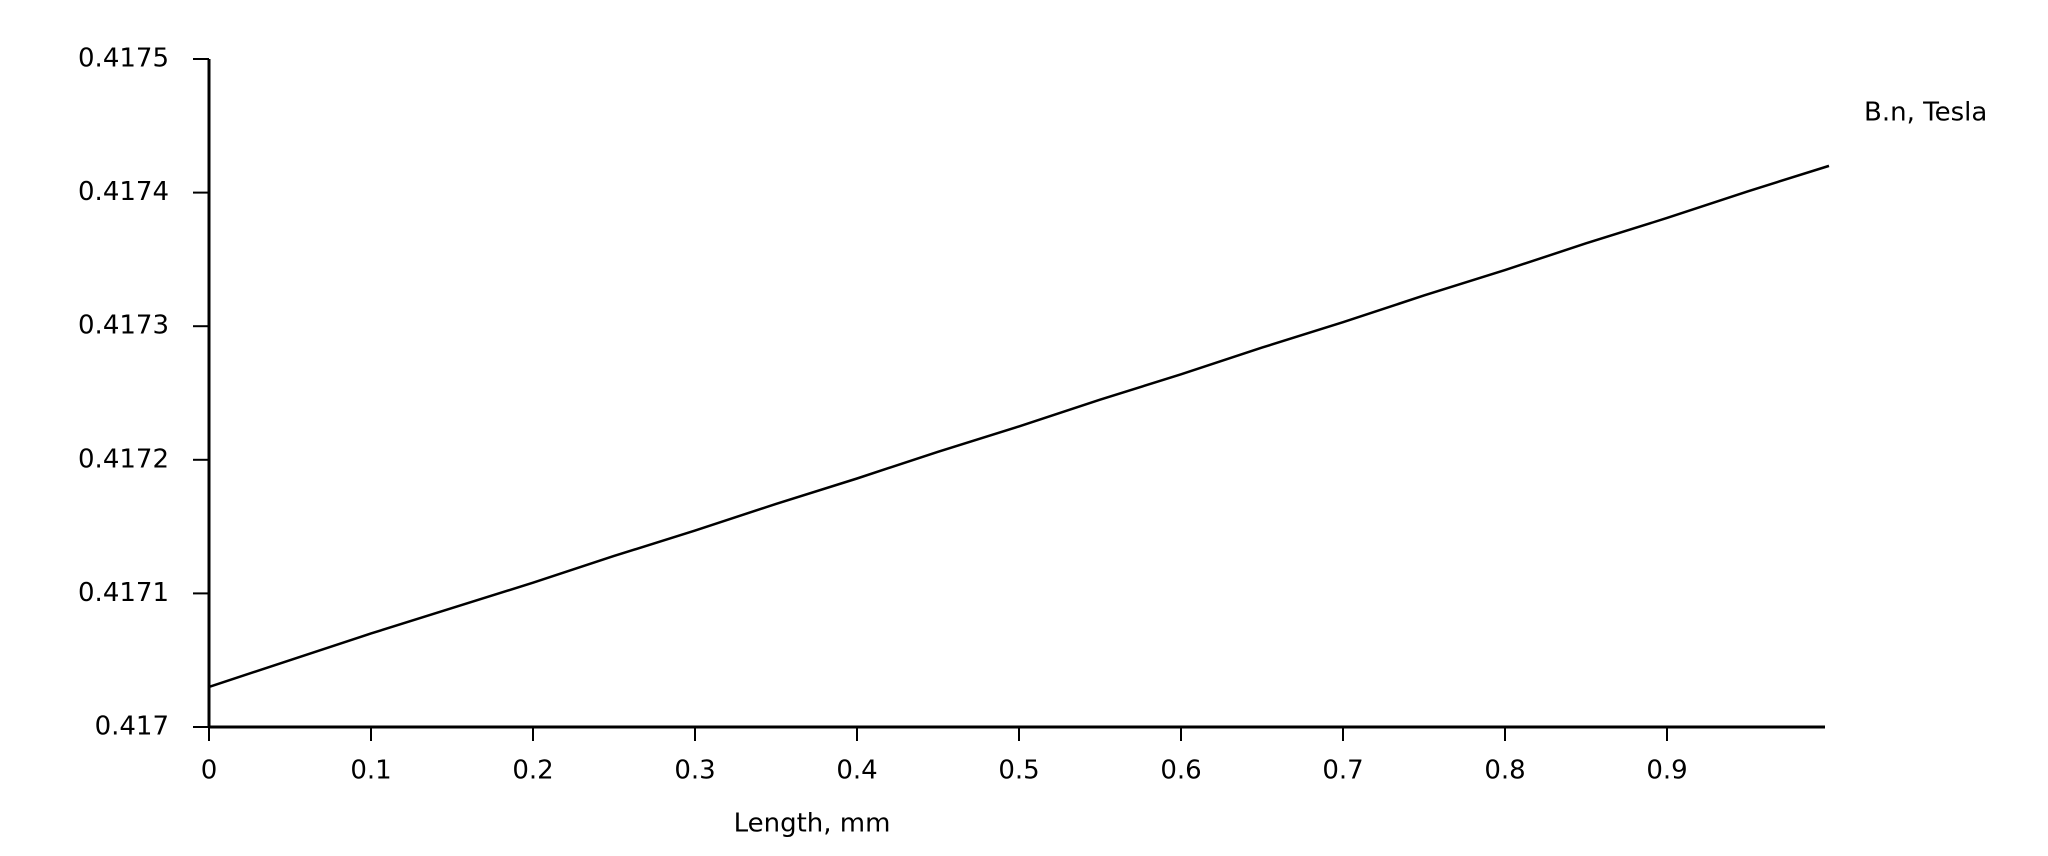  I want to click on x-tick-label: 0.4, so click(856, 771).